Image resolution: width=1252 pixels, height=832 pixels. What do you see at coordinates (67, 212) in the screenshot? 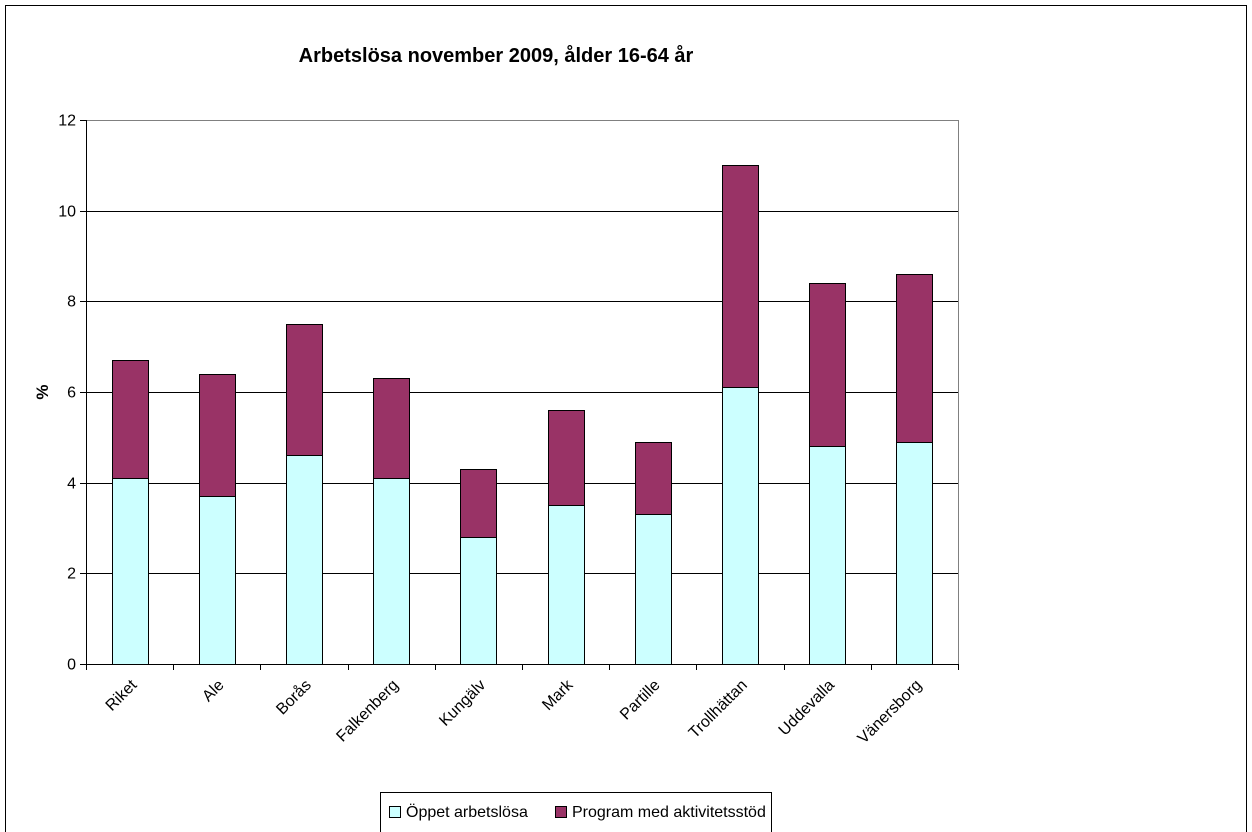
I see `y-tick-label: 10` at bounding box center [67, 212].